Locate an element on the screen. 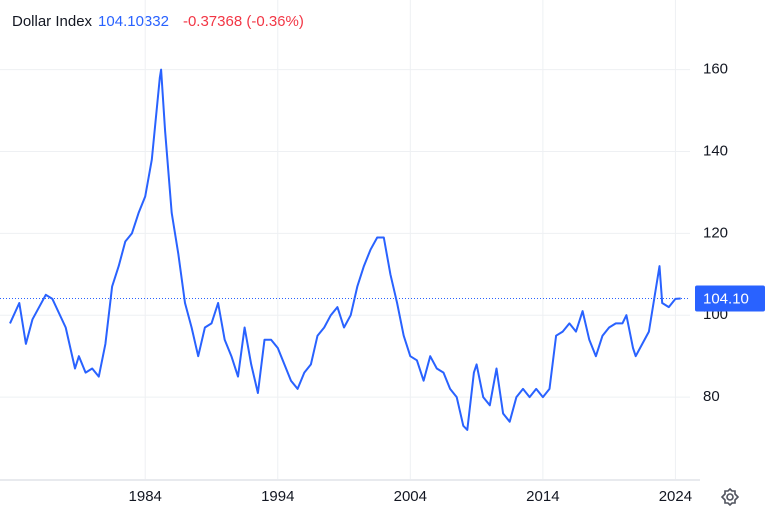 This screenshot has height=519, width=772. x-tick-label: 2024 is located at coordinates (675, 496).